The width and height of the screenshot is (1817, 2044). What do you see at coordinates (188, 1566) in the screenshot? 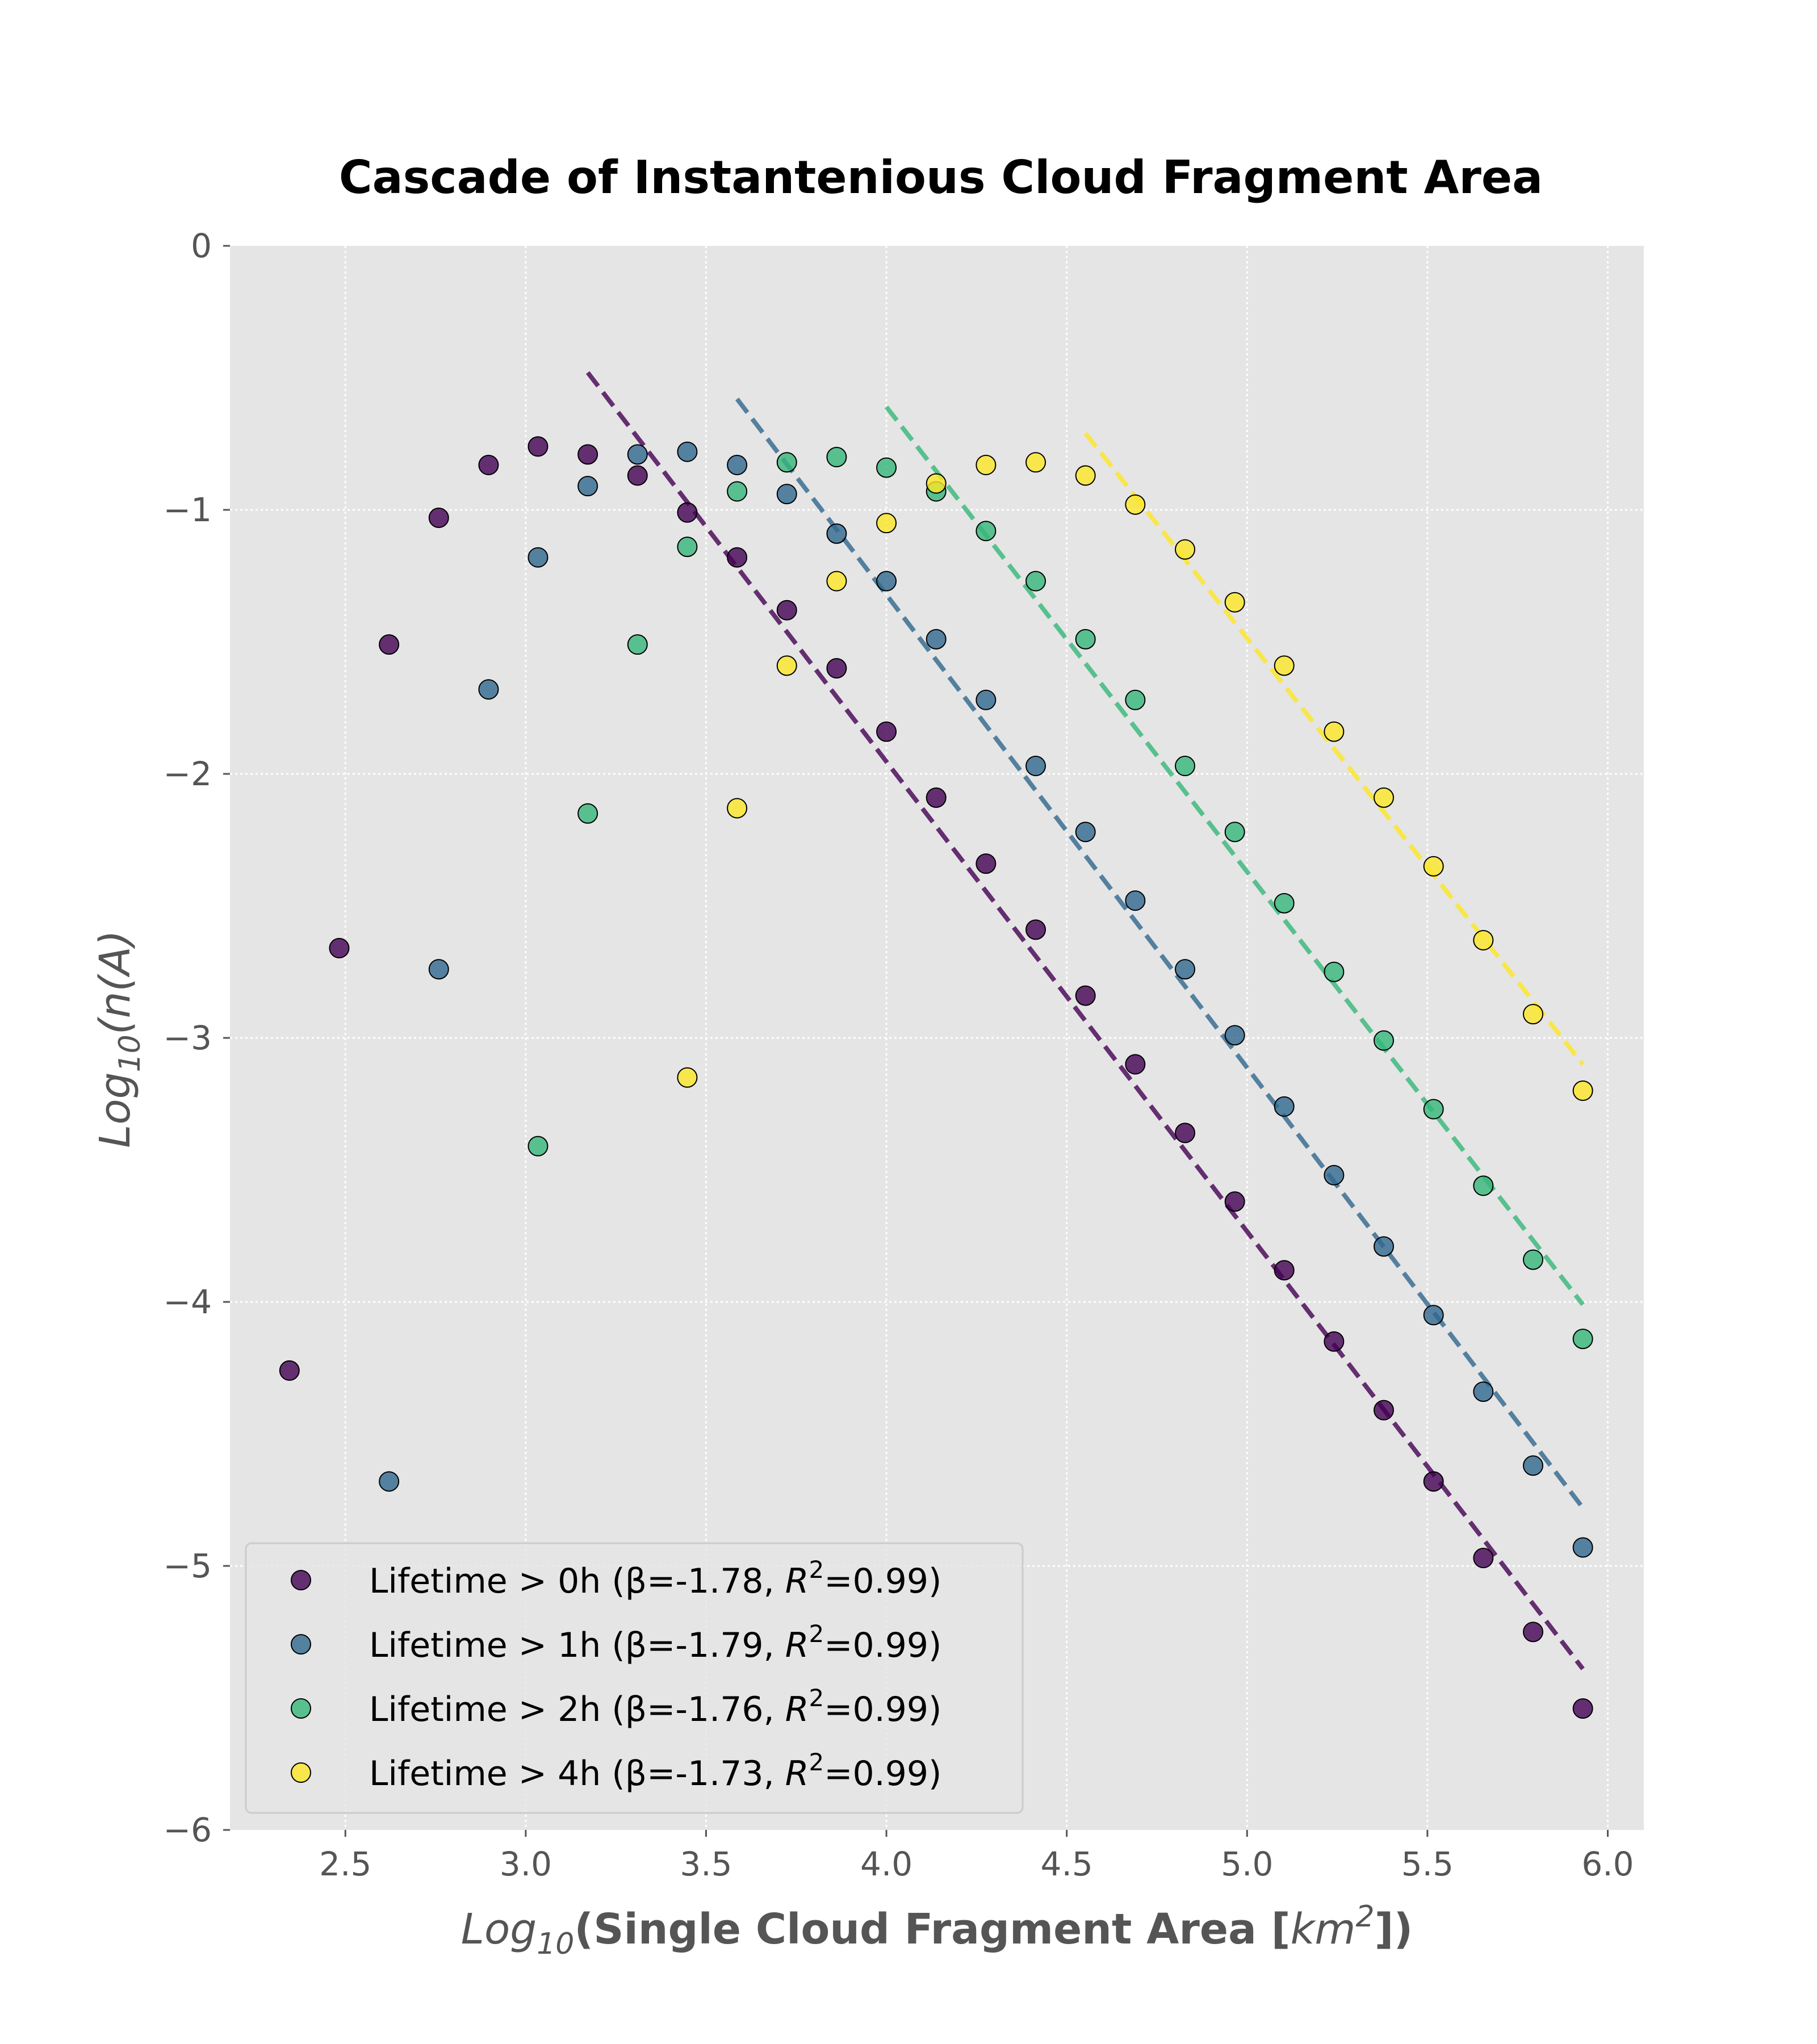
I see `y-tick-label: −5` at bounding box center [188, 1566].